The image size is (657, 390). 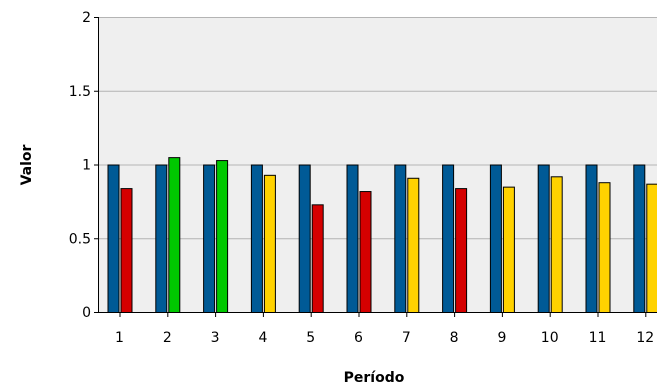 What do you see at coordinates (645, 338) in the screenshot?
I see `x-tick-label: 12` at bounding box center [645, 338].